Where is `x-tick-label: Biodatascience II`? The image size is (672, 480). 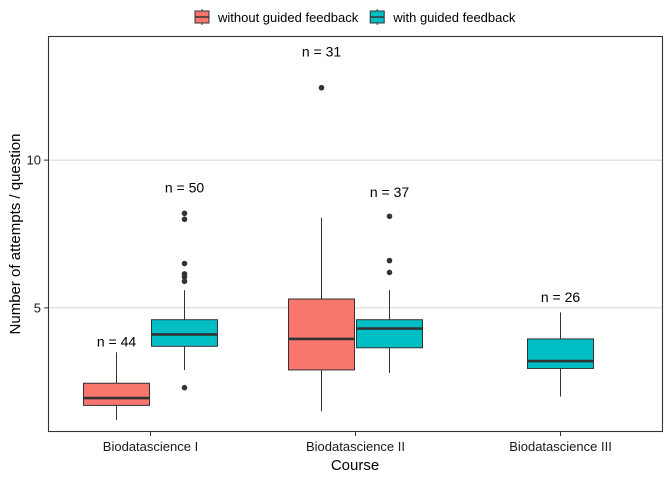
x-tick-label: Biodatascience II is located at coordinates (355, 446).